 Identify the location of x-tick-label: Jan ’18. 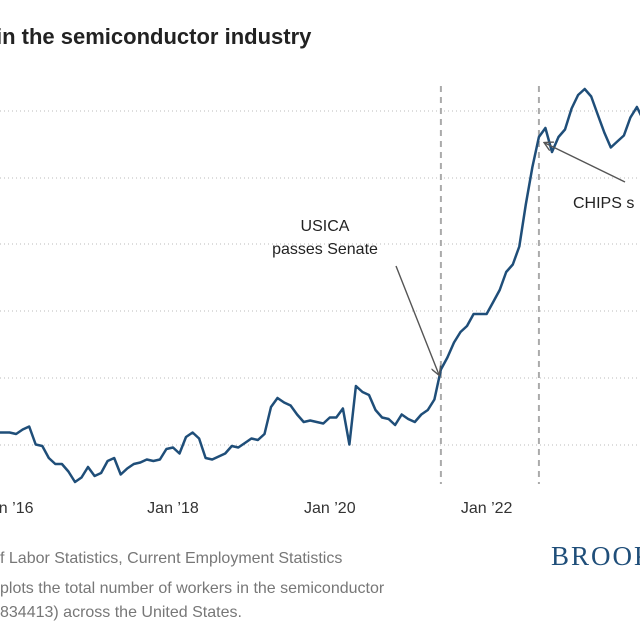
(173, 508).